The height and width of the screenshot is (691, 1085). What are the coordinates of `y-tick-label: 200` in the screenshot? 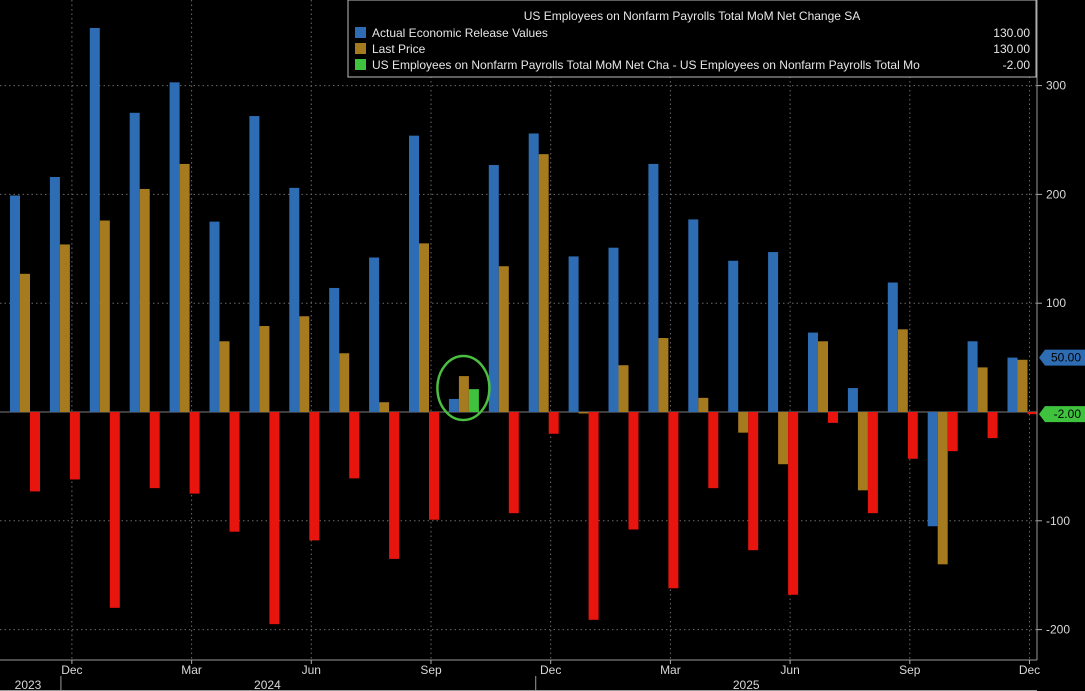 It's located at (1056, 194).